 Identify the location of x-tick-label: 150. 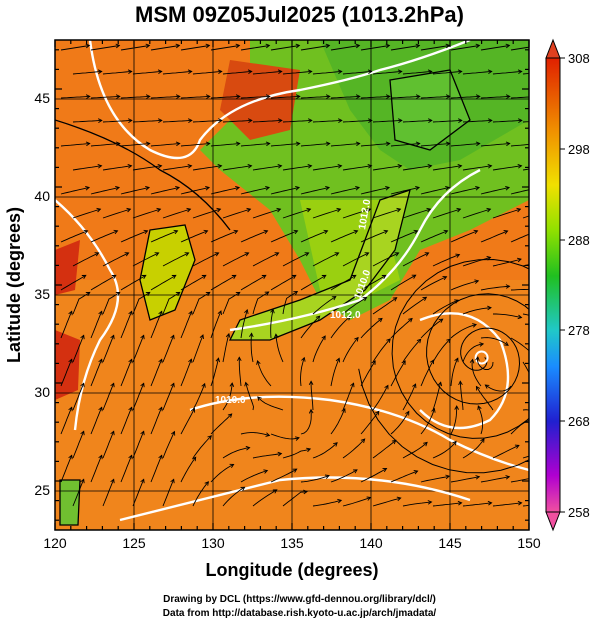
(529, 543).